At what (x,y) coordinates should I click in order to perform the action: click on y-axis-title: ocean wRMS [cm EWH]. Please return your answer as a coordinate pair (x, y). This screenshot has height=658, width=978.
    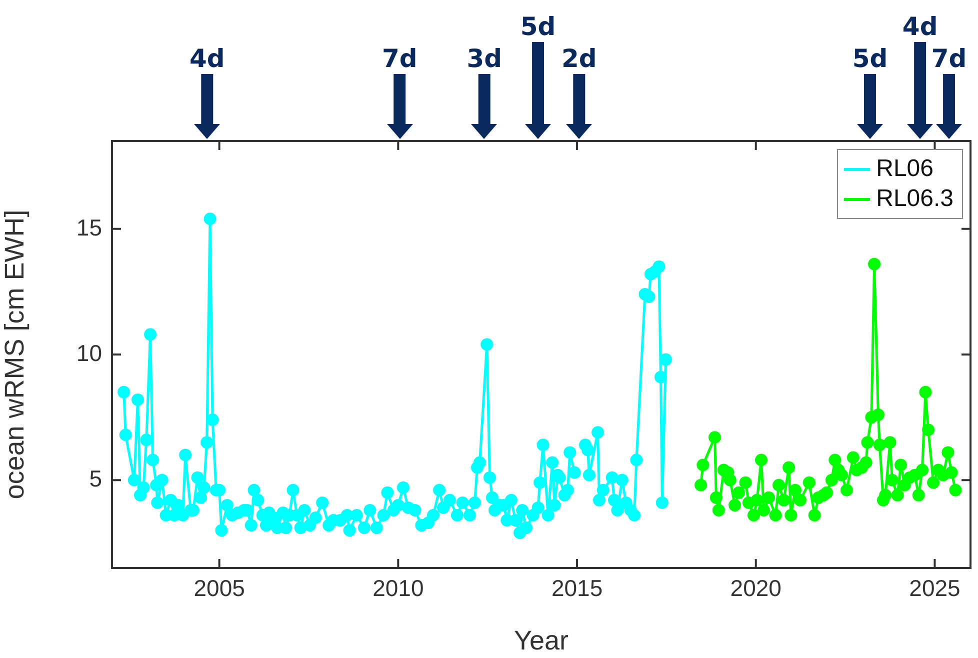
    Looking at the image, I should click on (15, 355).